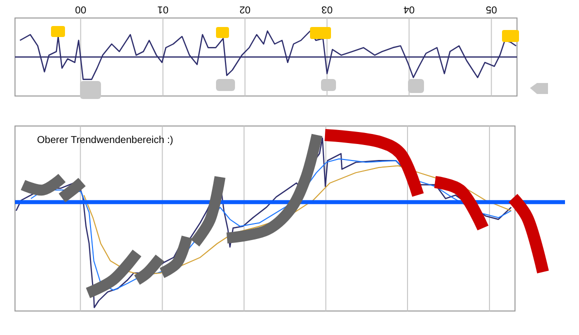 The image size is (579, 335). Describe the element at coordinates (409, 8) in the screenshot. I see `x-tick-label: 04` at that location.